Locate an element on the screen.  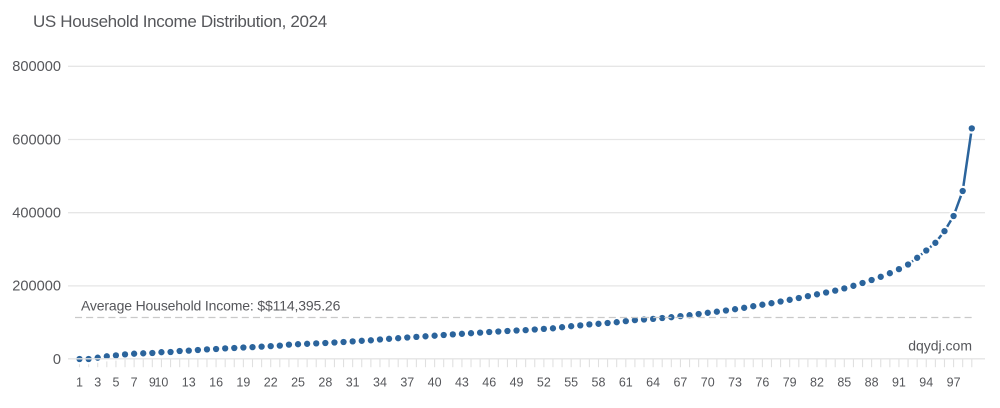
svg-text: 22 is located at coordinates (271, 383).